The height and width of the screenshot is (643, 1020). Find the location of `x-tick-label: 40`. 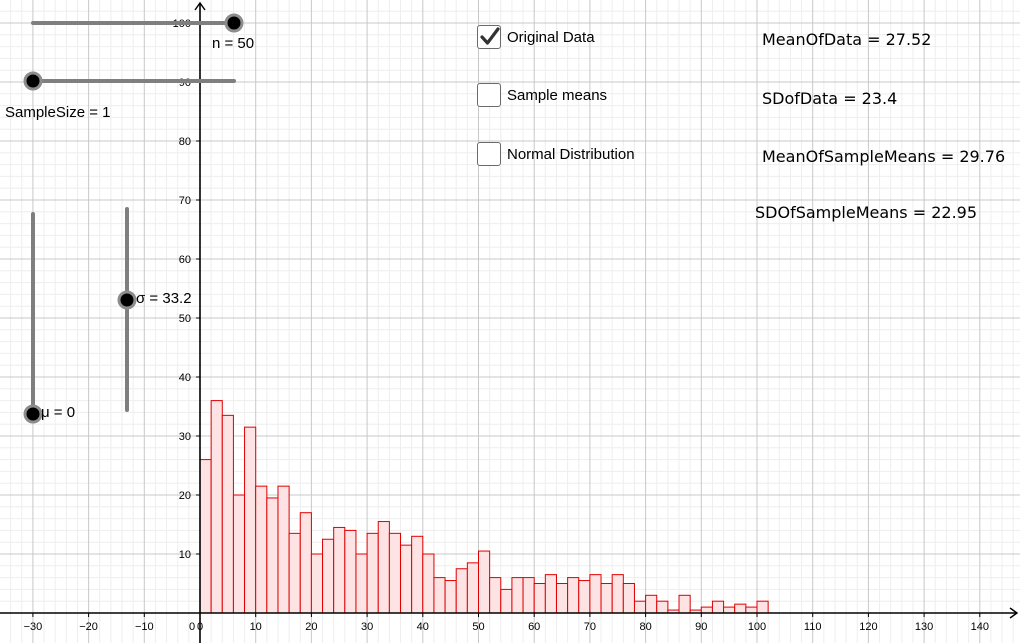

x-tick-label: 40 is located at coordinates (423, 627).